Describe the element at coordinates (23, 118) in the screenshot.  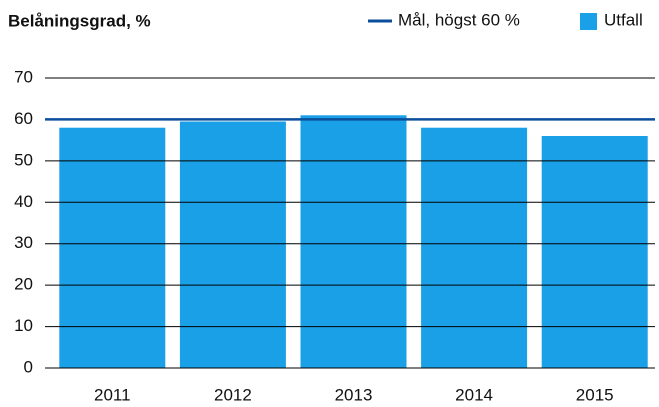
I see `y-tick-label: 60` at that location.